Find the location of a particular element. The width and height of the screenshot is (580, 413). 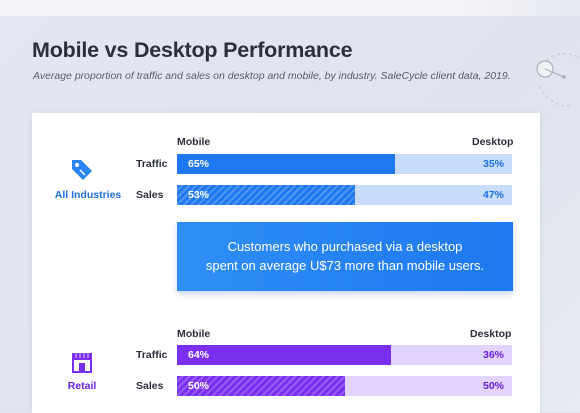

price-tag-icon is located at coordinates (82, 170).